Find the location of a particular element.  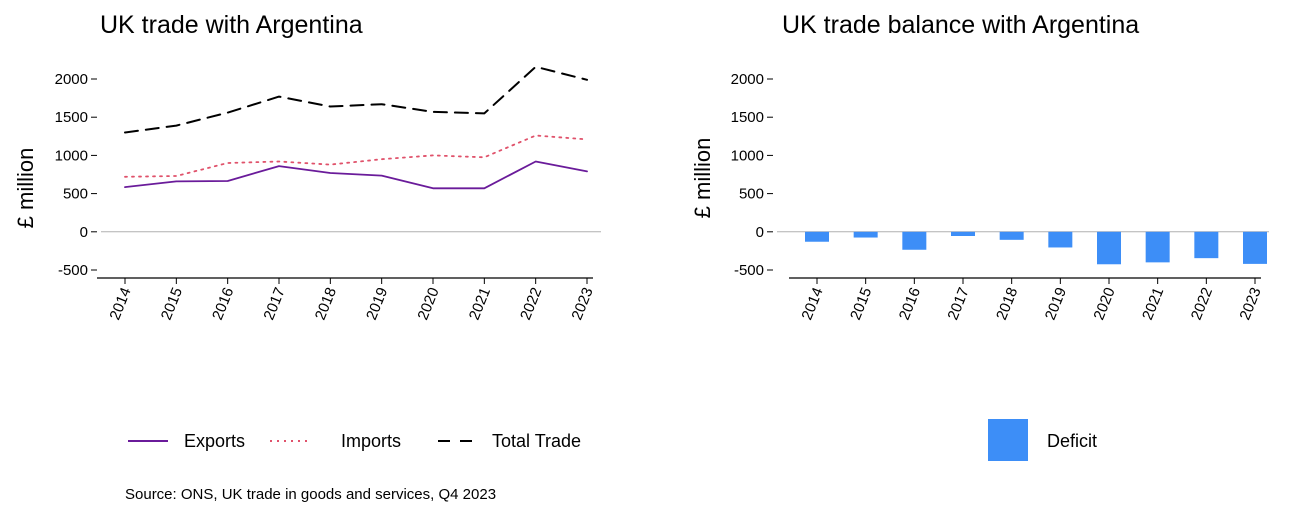

left-x-tick-label: 2019 is located at coordinates (377, 303).